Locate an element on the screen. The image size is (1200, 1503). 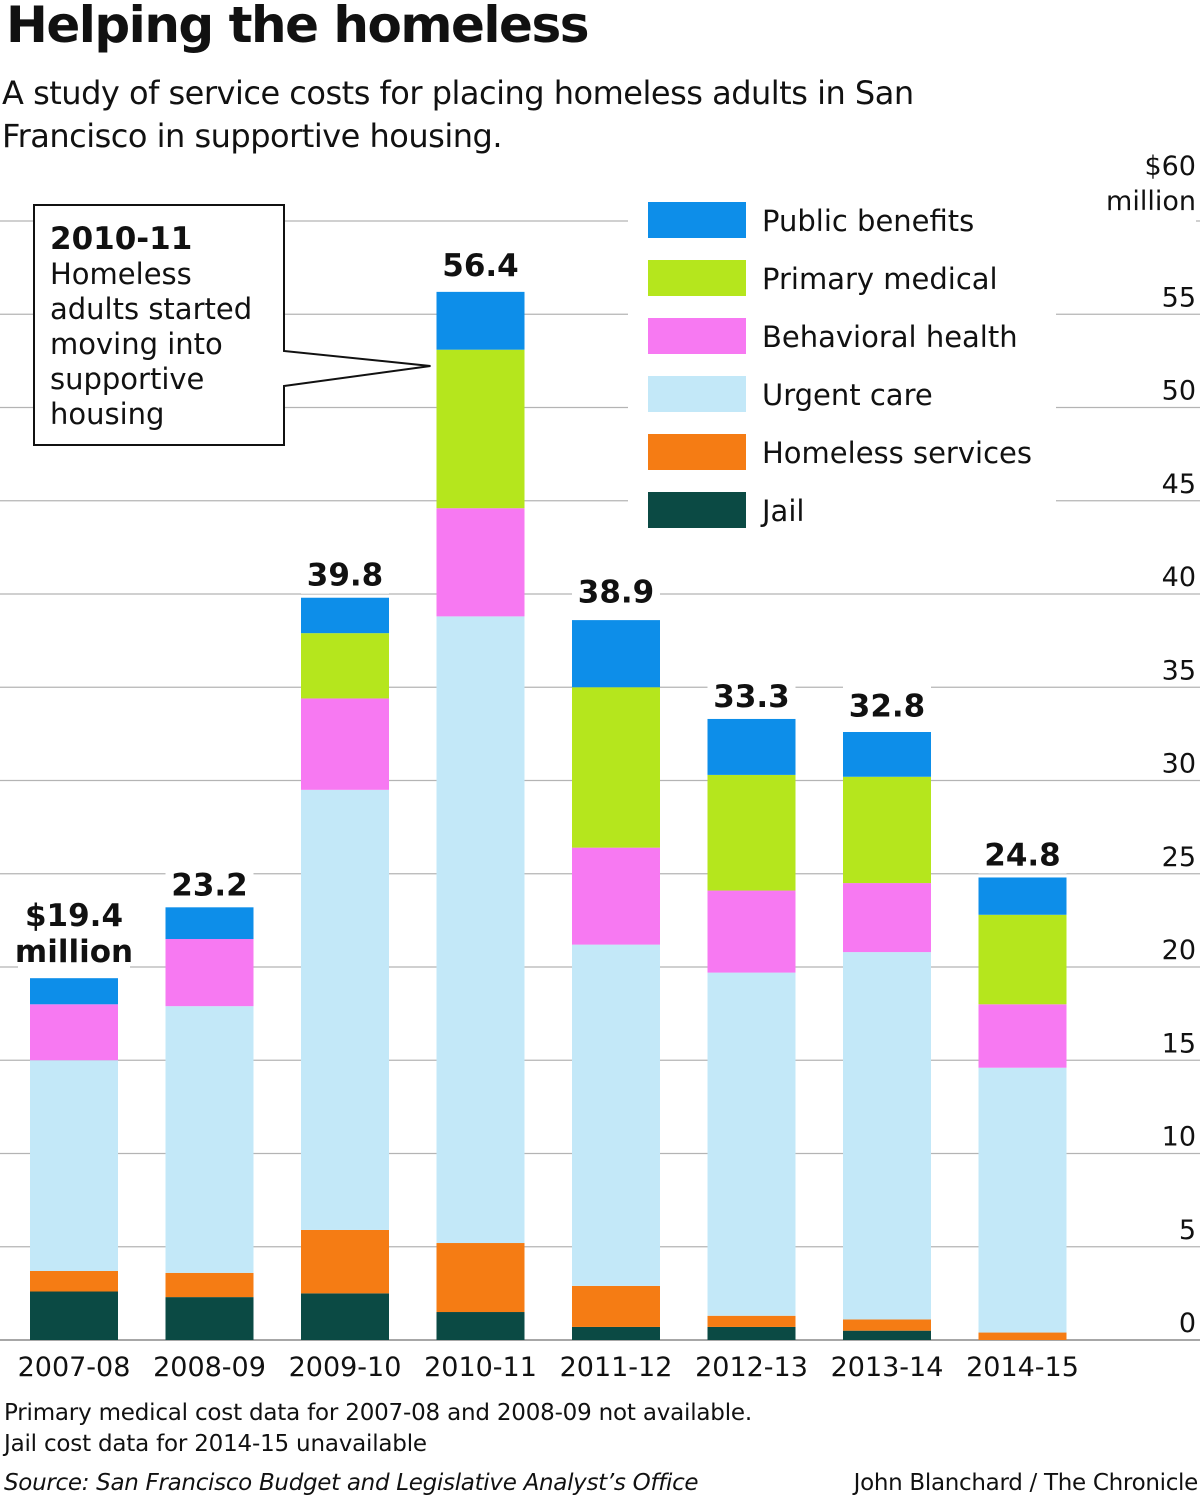
callout-line: supportive is located at coordinates (127, 379).